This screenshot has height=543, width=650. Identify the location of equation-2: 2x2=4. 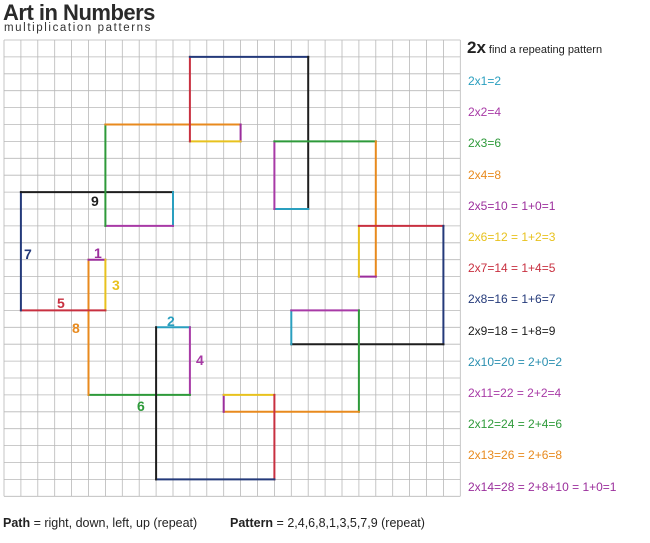
(485, 112).